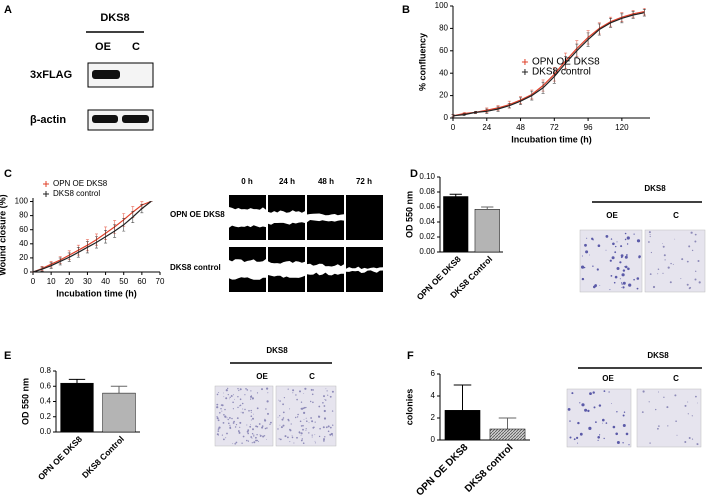  I want to click on micro-image, so click(669, 418).